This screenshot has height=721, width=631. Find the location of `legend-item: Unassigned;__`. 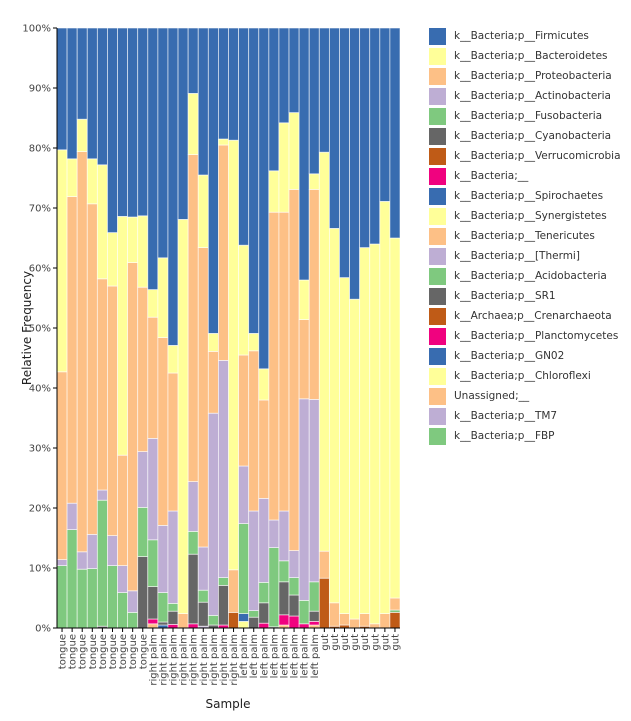

legend-item: Unassigned;__ is located at coordinates (525, 396).